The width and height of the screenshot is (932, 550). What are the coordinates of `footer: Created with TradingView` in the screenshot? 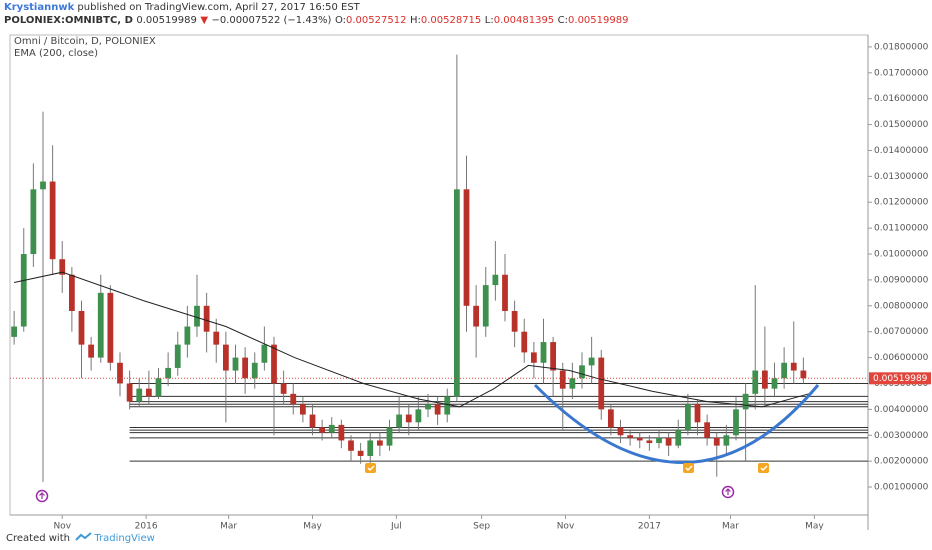 It's located at (80, 537).